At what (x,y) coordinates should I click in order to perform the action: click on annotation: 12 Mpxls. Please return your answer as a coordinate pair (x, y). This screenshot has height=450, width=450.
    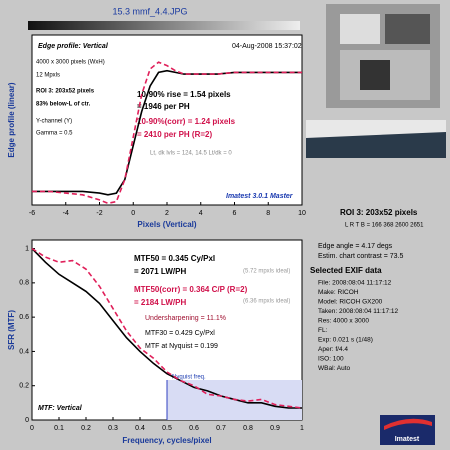
    Looking at the image, I should click on (48, 76).